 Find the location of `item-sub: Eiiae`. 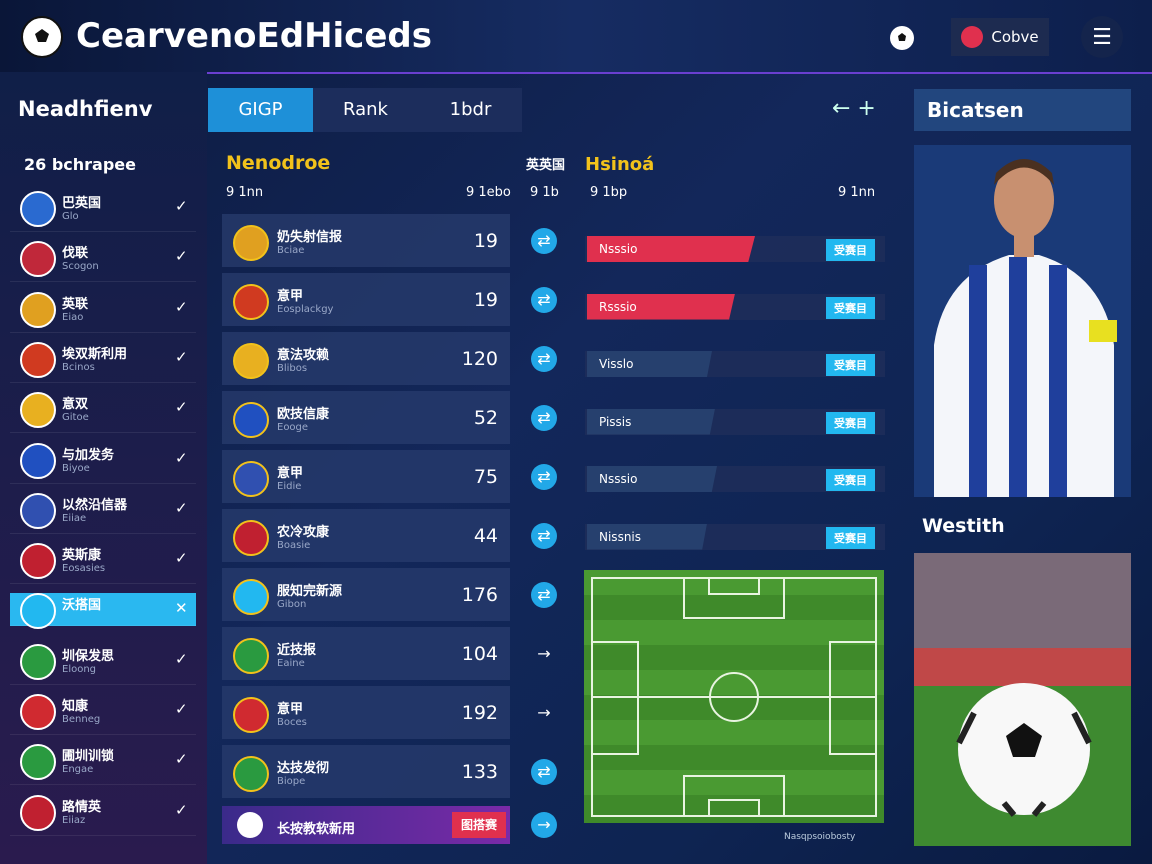

item-sub: Eiiae is located at coordinates (74, 518).